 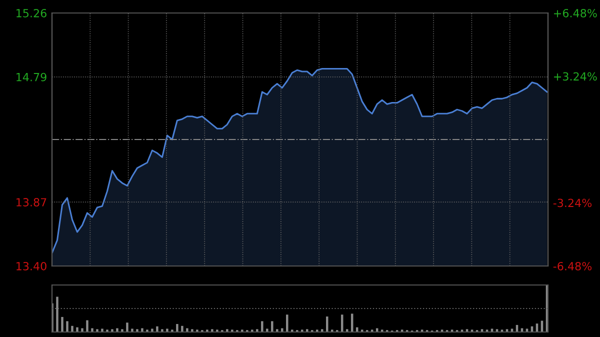 What do you see at coordinates (31, 77) in the screenshot?
I see `y-tick-label: 14.79` at bounding box center [31, 77].